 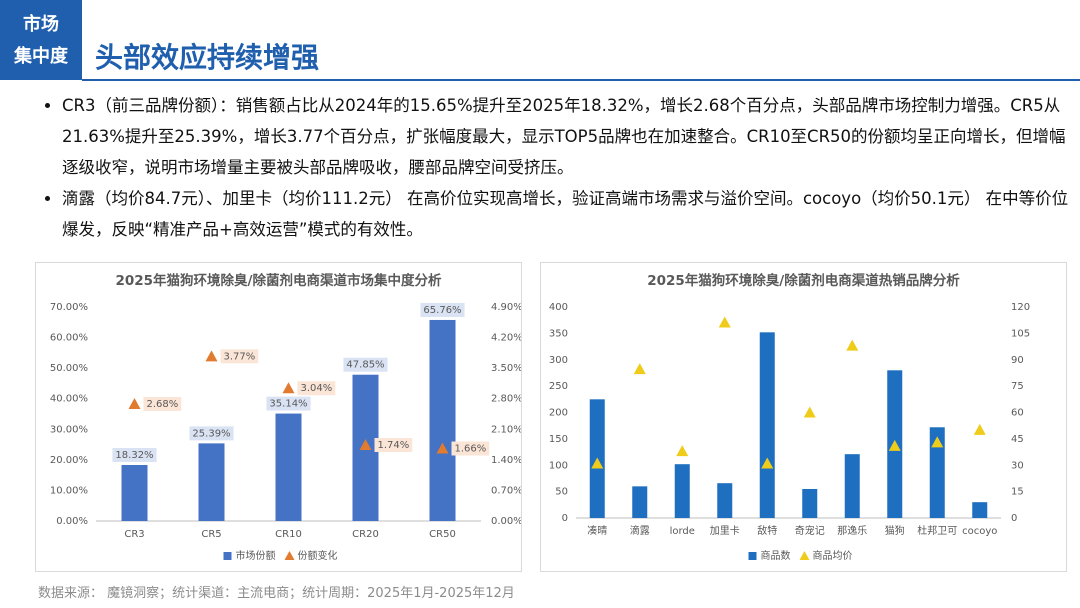 I want to click on data-label: 2.68%, so click(x=163, y=404).